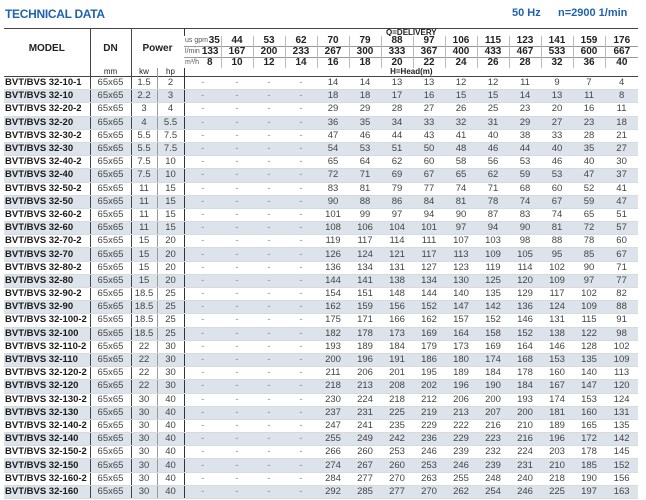 This screenshot has height=500, width=646. Describe the element at coordinates (621, 52) in the screenshot. I see `lmin-value: 667` at that location.